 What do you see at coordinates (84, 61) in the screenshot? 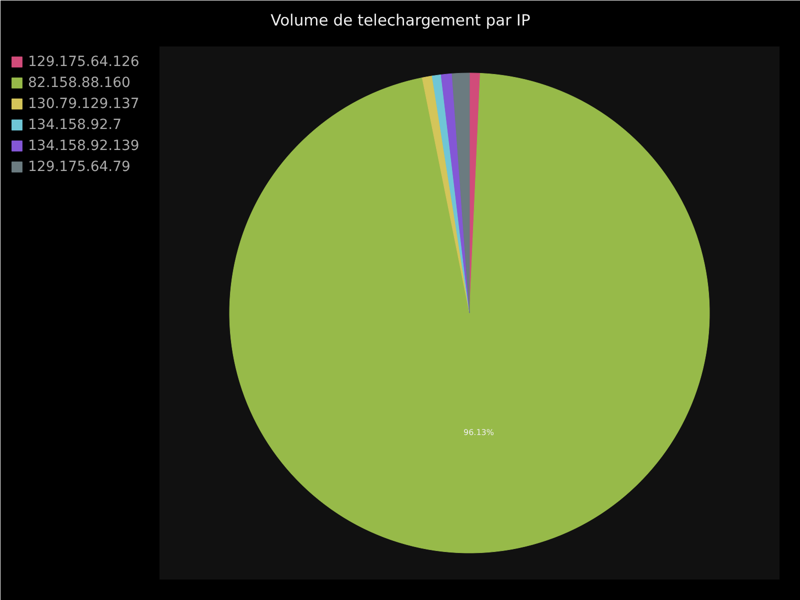
I see `legend-label: 129.175.64.126` at bounding box center [84, 61].